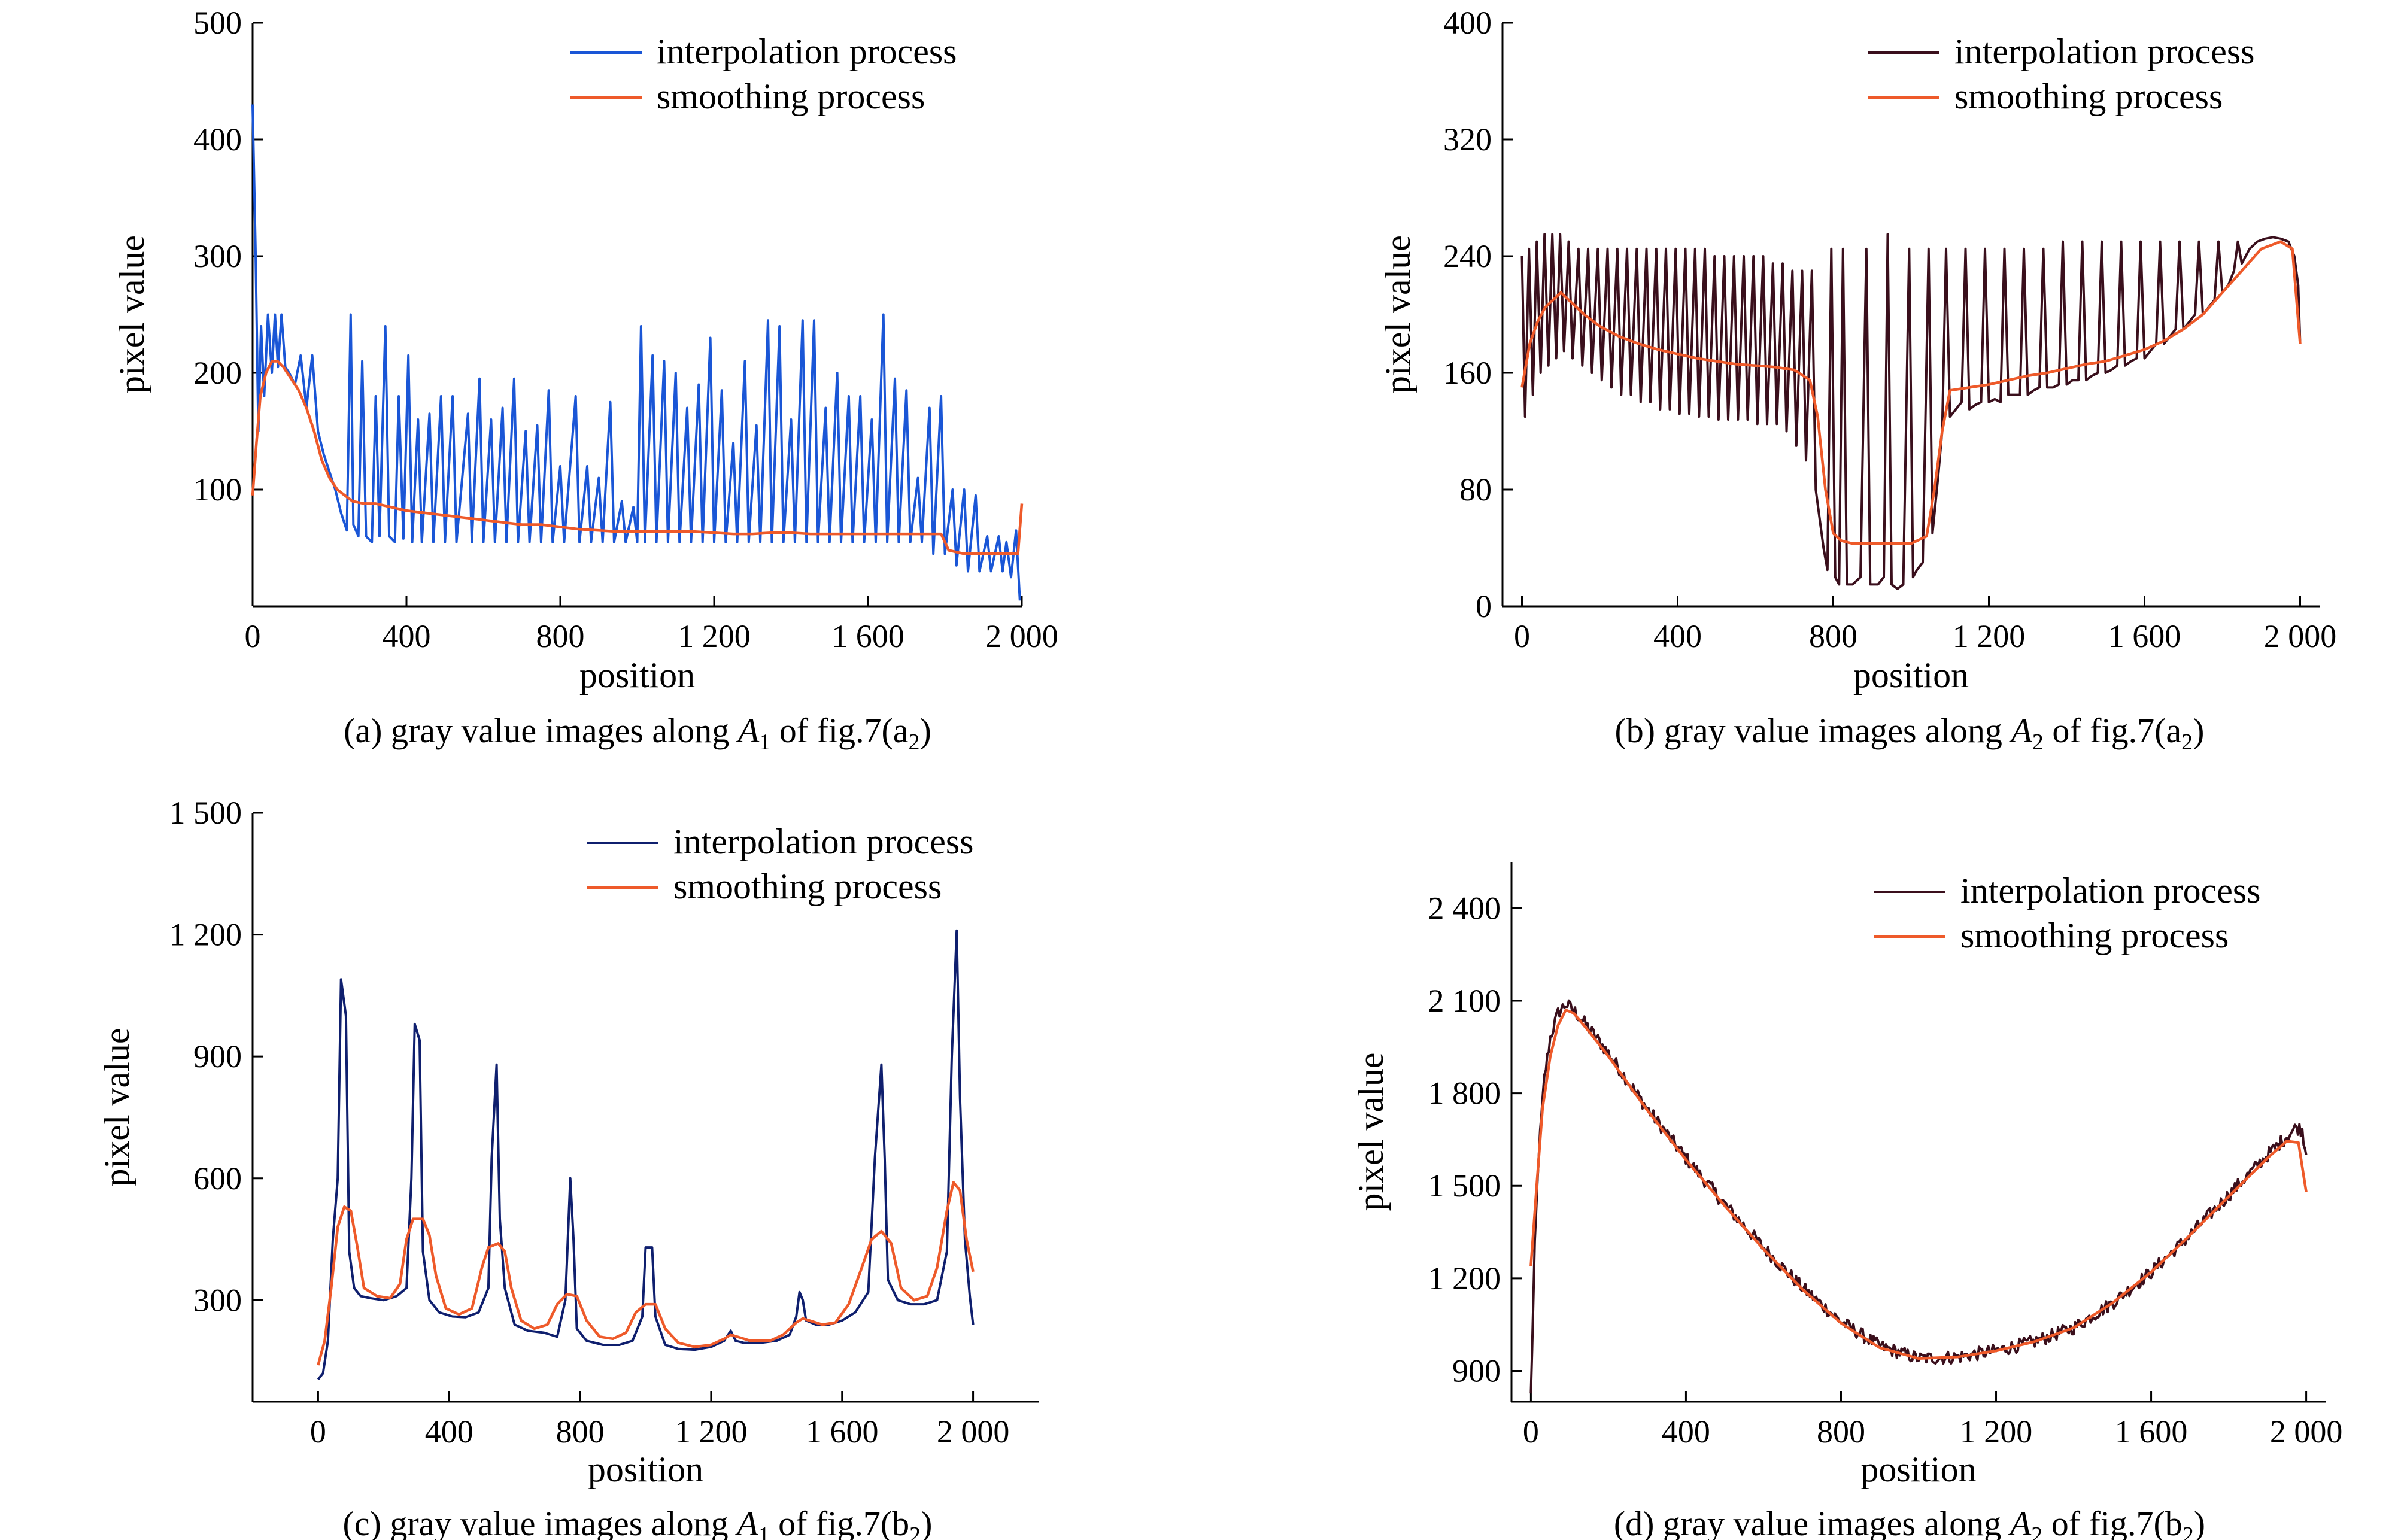  What do you see at coordinates (1464, 908) in the screenshot?
I see `y-tick-label: 2 400` at bounding box center [1464, 908].